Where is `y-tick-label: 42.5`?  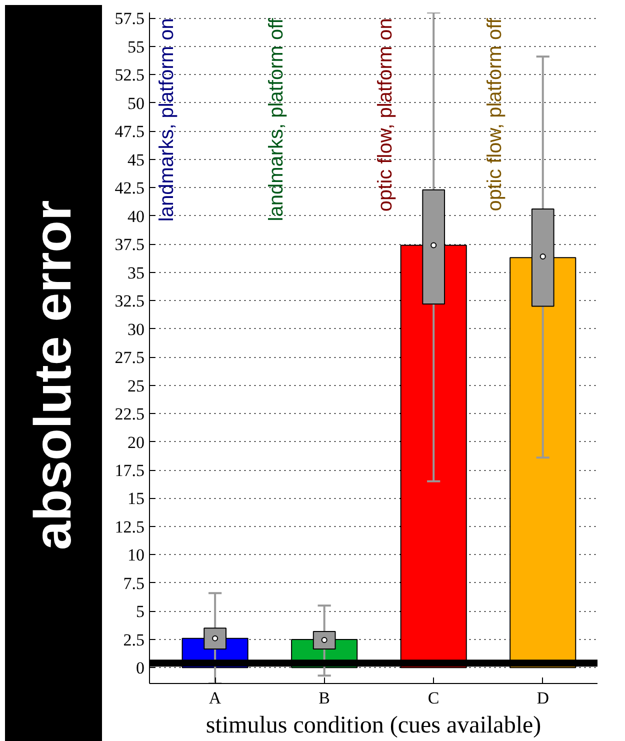 y-tick-label: 42.5 is located at coordinates (129, 188).